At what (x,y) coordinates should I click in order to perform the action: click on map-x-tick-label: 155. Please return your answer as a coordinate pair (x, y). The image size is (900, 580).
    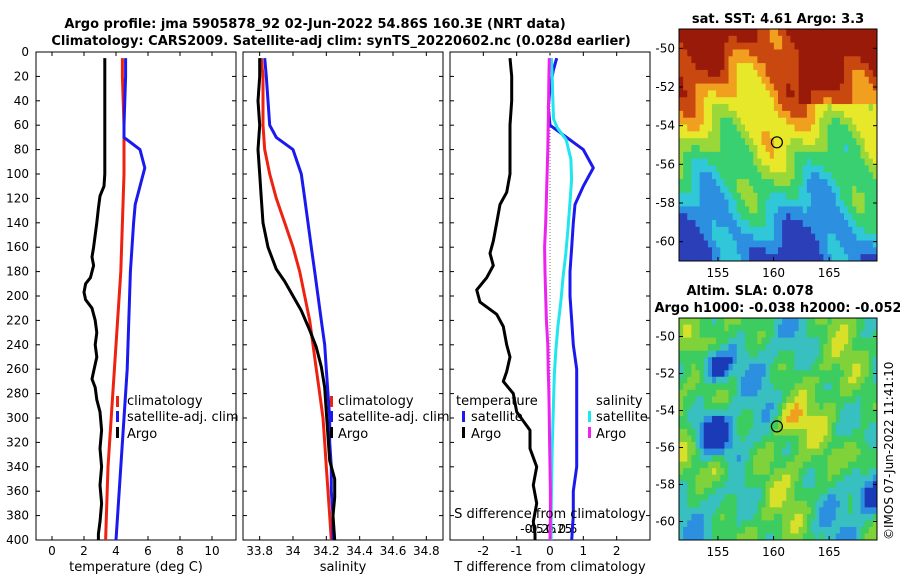
    Looking at the image, I should click on (717, 273).